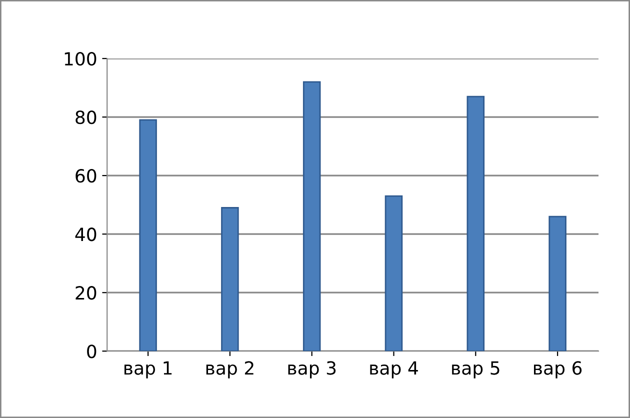 The width and height of the screenshot is (630, 418). Describe the element at coordinates (312, 369) in the screenshot. I see `x-tick-label: вар 3` at that location.